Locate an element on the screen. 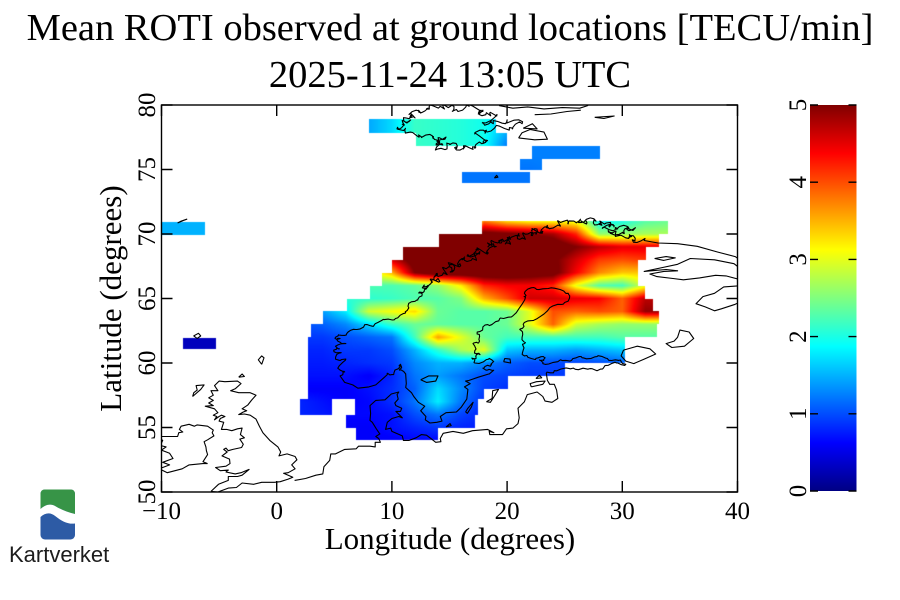 The width and height of the screenshot is (900, 600). svg-text: 70 is located at coordinates (147, 234).